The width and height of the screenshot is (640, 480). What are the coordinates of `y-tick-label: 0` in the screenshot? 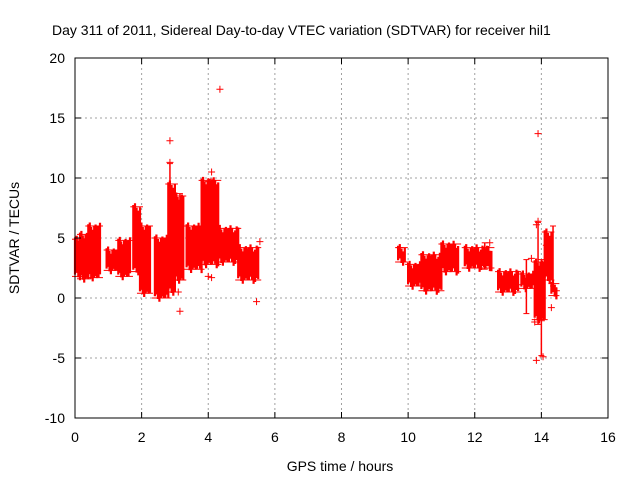 It's located at (61, 298).